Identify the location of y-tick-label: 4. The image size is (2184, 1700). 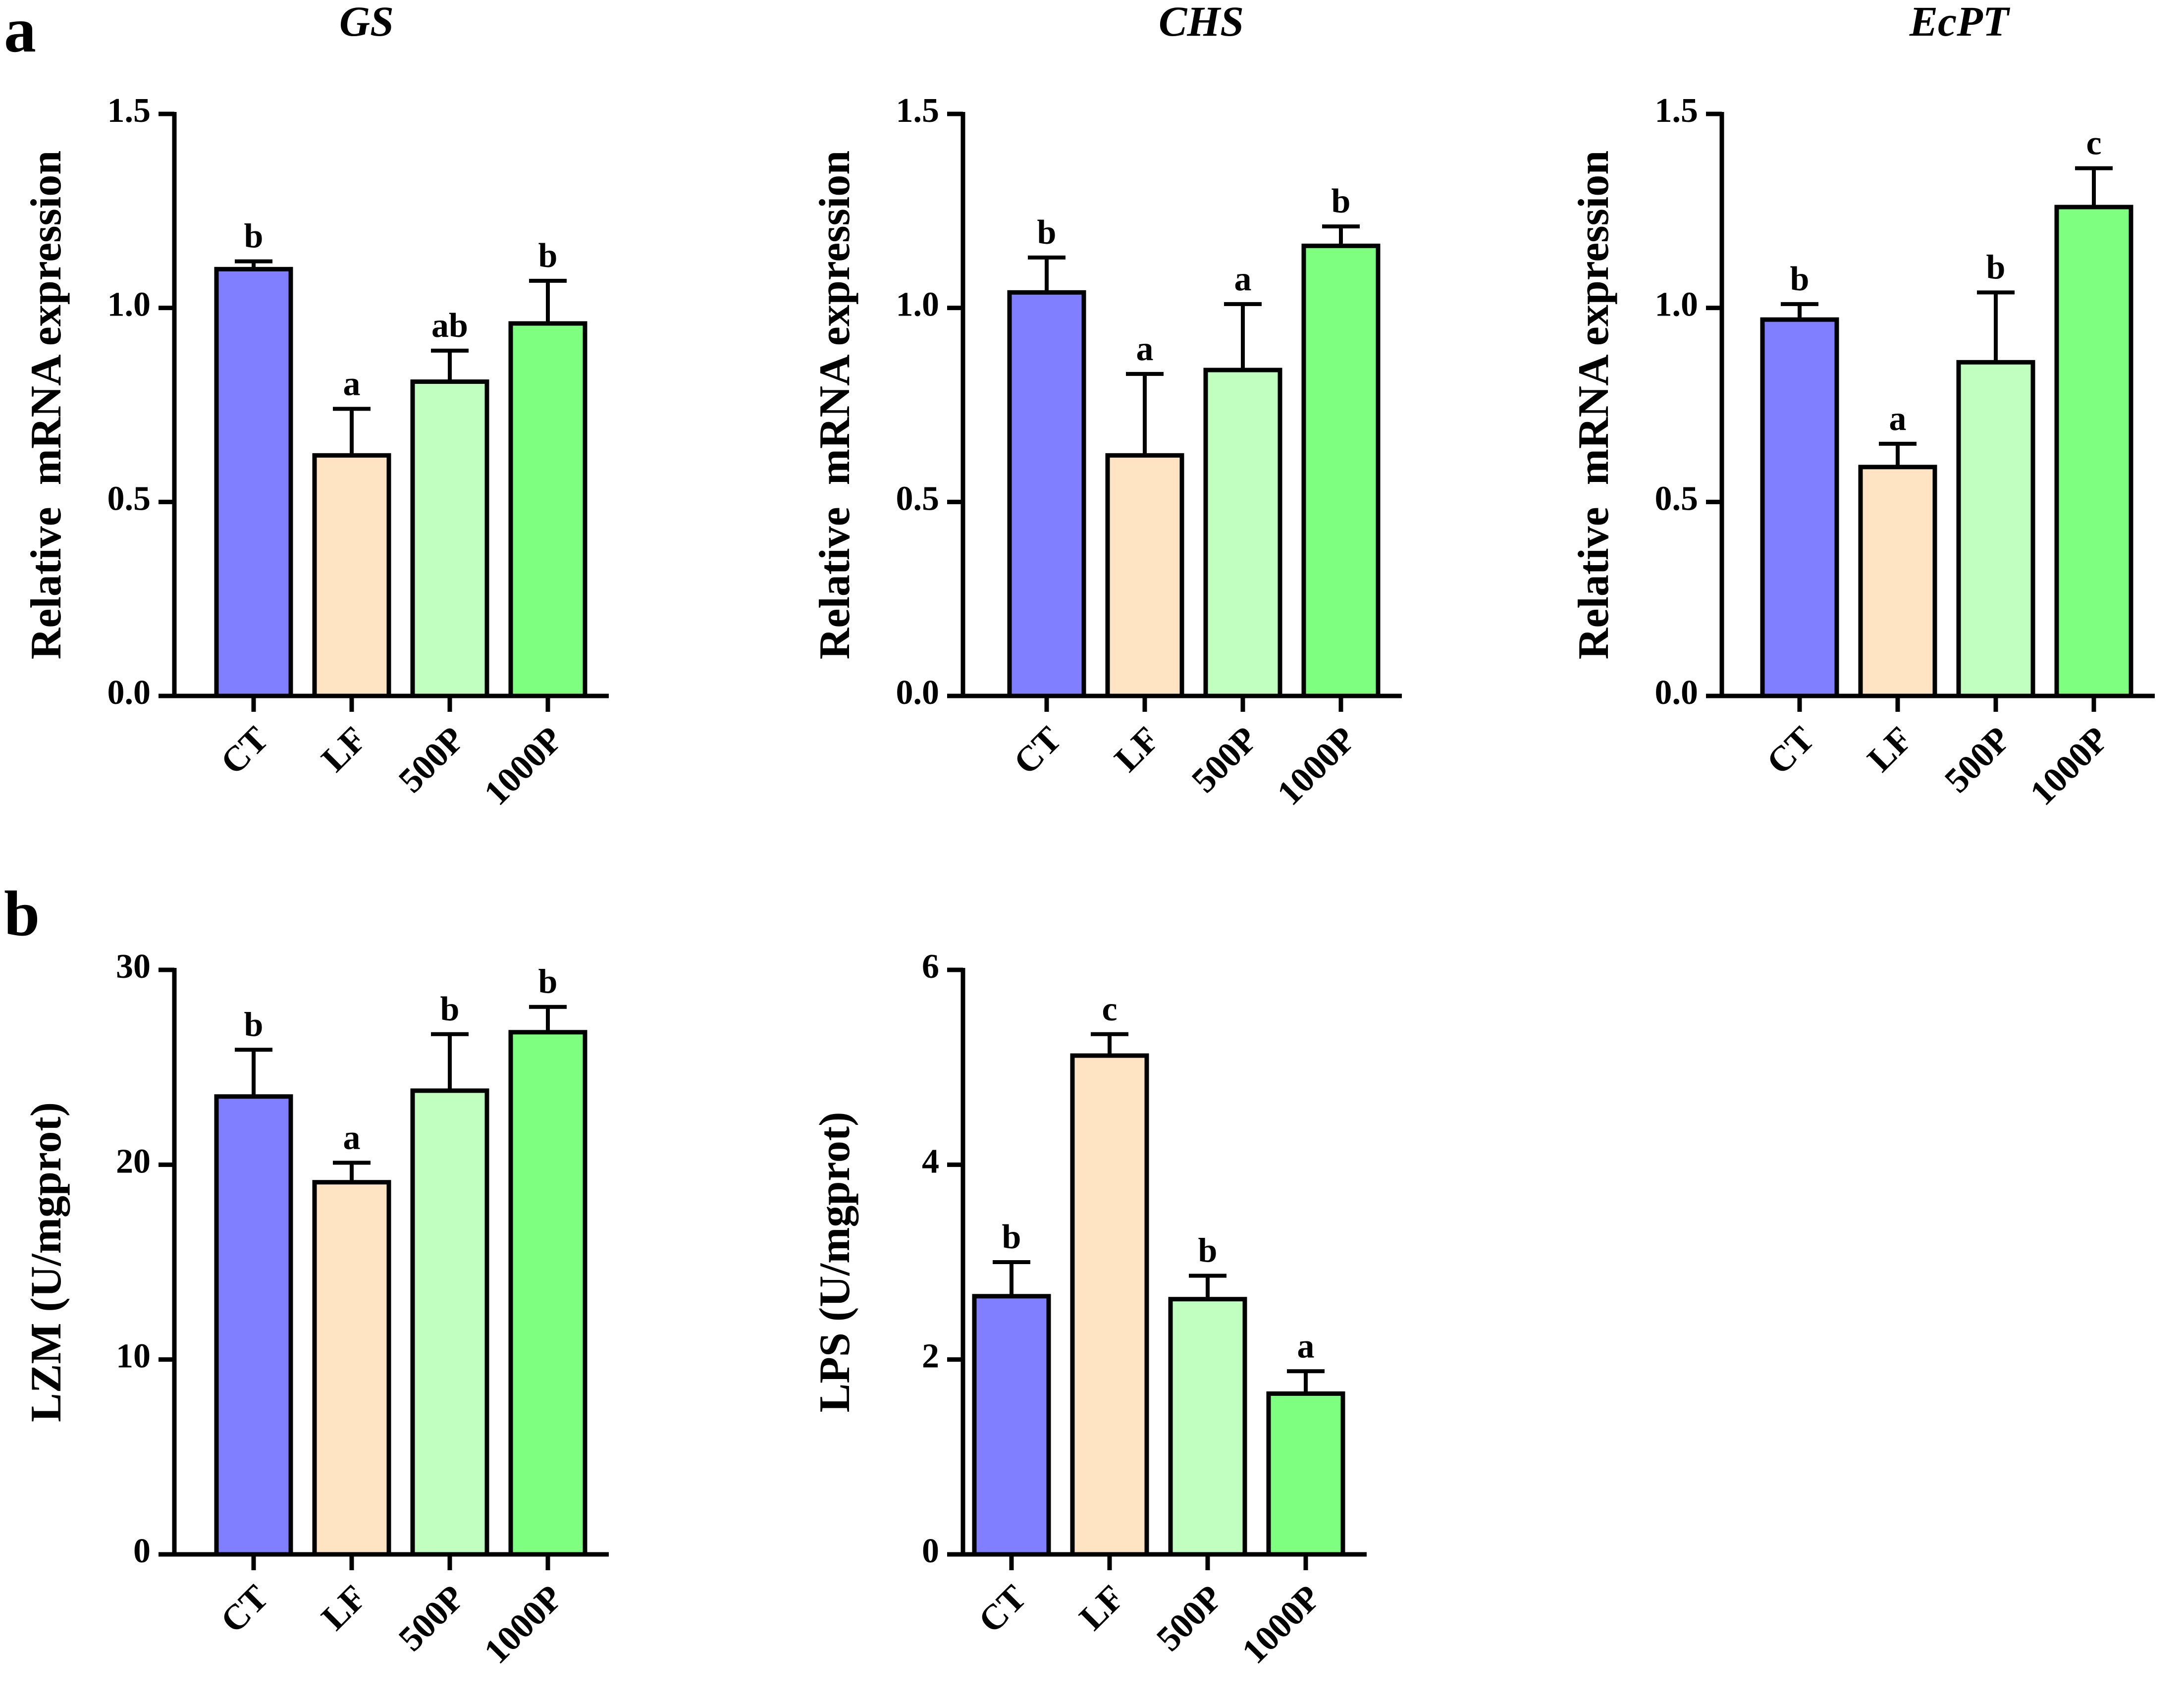
(930, 1161).